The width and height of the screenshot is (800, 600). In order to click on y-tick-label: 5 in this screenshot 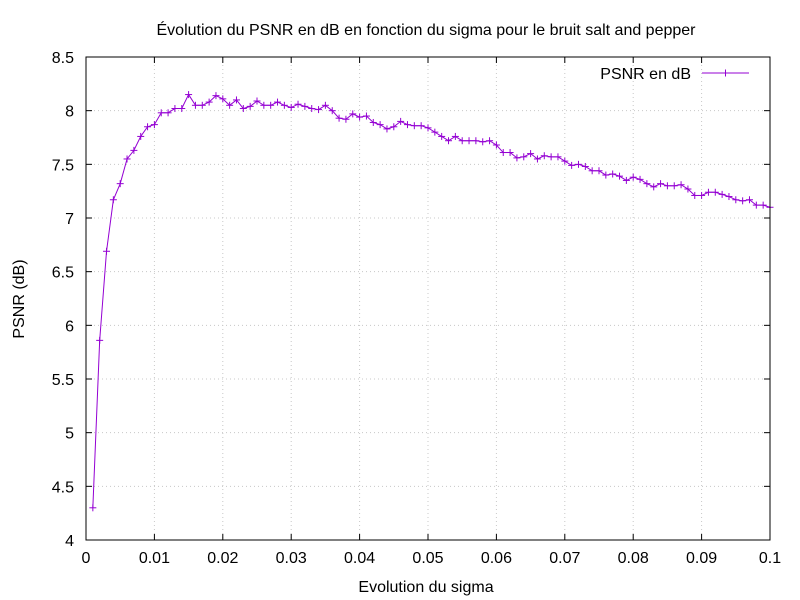, I will do `click(69, 434)`.